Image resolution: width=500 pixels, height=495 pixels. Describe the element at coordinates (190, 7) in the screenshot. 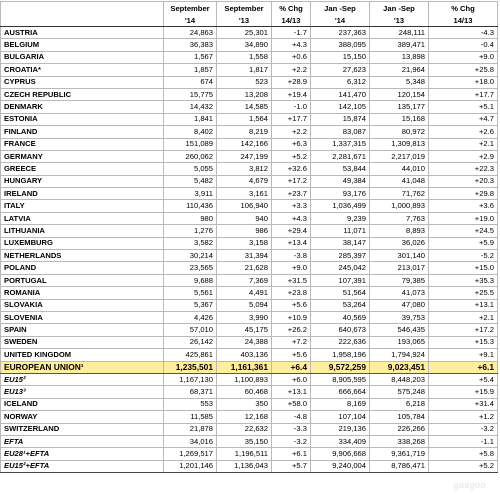

I see `header-sep14: September` at that location.